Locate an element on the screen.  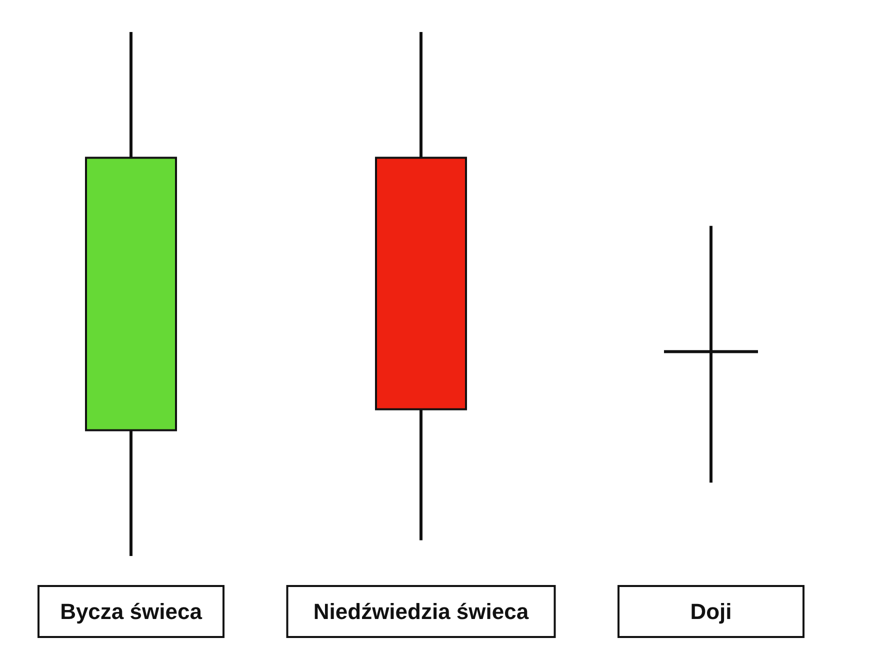
x-tick-label: Niedźwiedzia świeca is located at coordinates (421, 611).